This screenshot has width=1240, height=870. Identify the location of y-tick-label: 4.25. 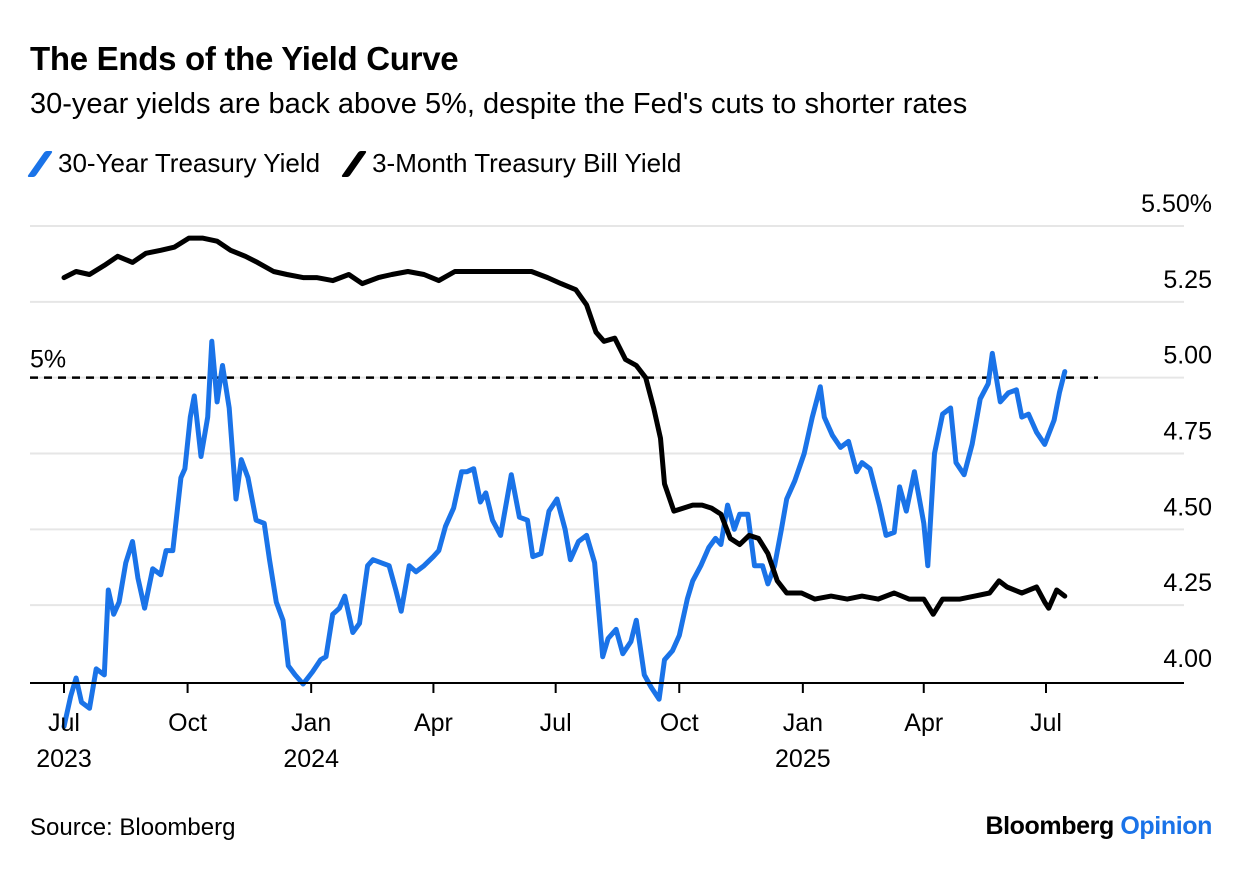
(1187, 583).